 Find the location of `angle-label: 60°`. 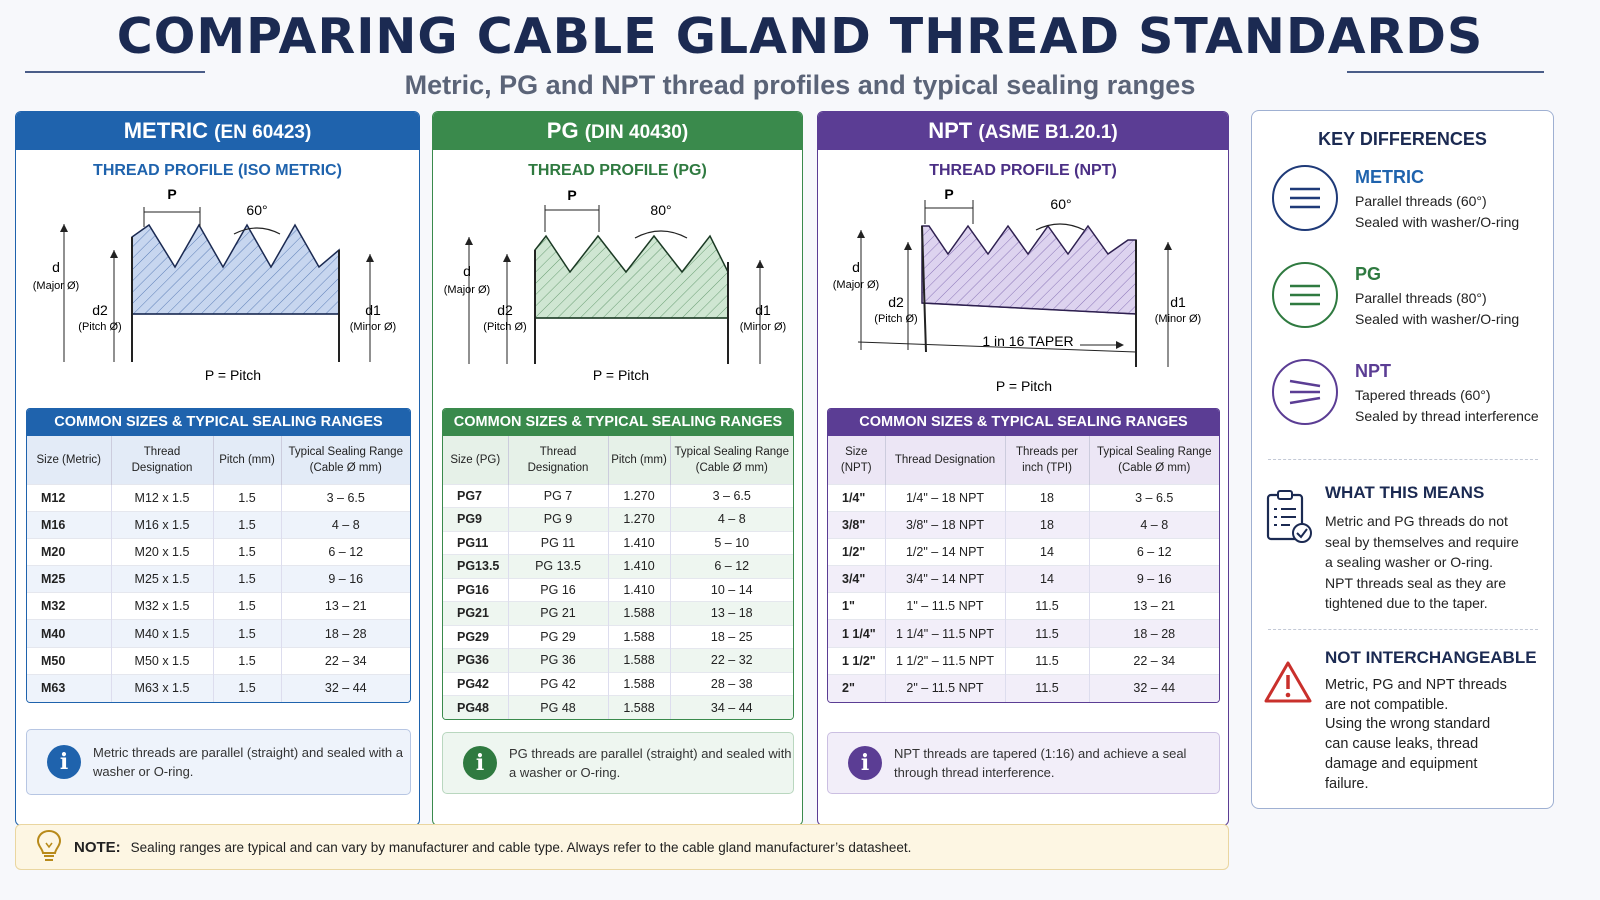

angle-label: 60° is located at coordinates (1060, 204).